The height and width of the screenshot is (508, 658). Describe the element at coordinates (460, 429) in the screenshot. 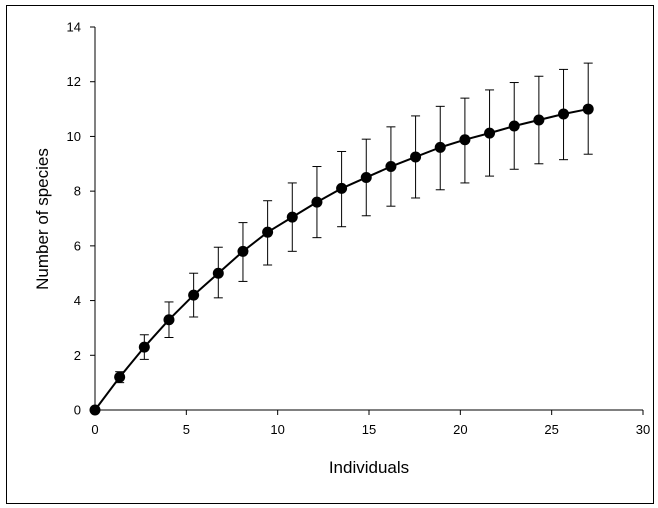

I see `x-tick-label: 20` at that location.